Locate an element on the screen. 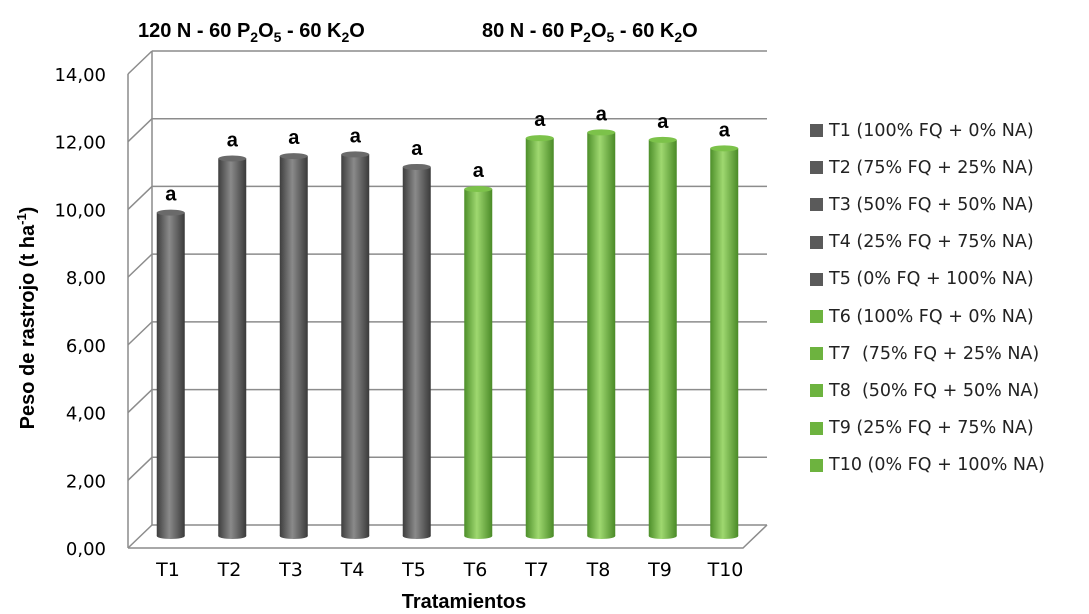 The height and width of the screenshot is (614, 1089). bar-label-T7: a is located at coordinates (540, 120).